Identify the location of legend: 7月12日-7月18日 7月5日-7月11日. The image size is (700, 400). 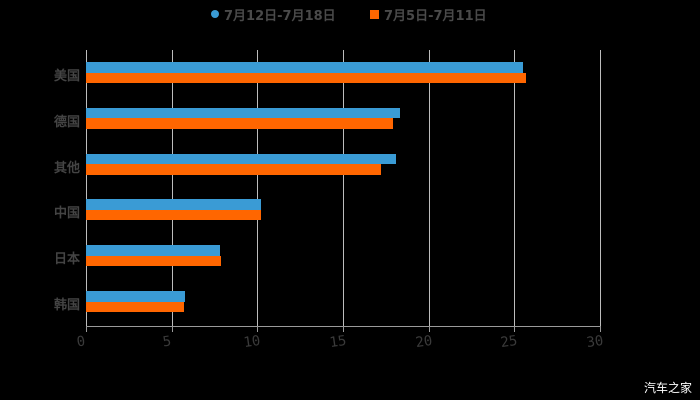
(350, 14).